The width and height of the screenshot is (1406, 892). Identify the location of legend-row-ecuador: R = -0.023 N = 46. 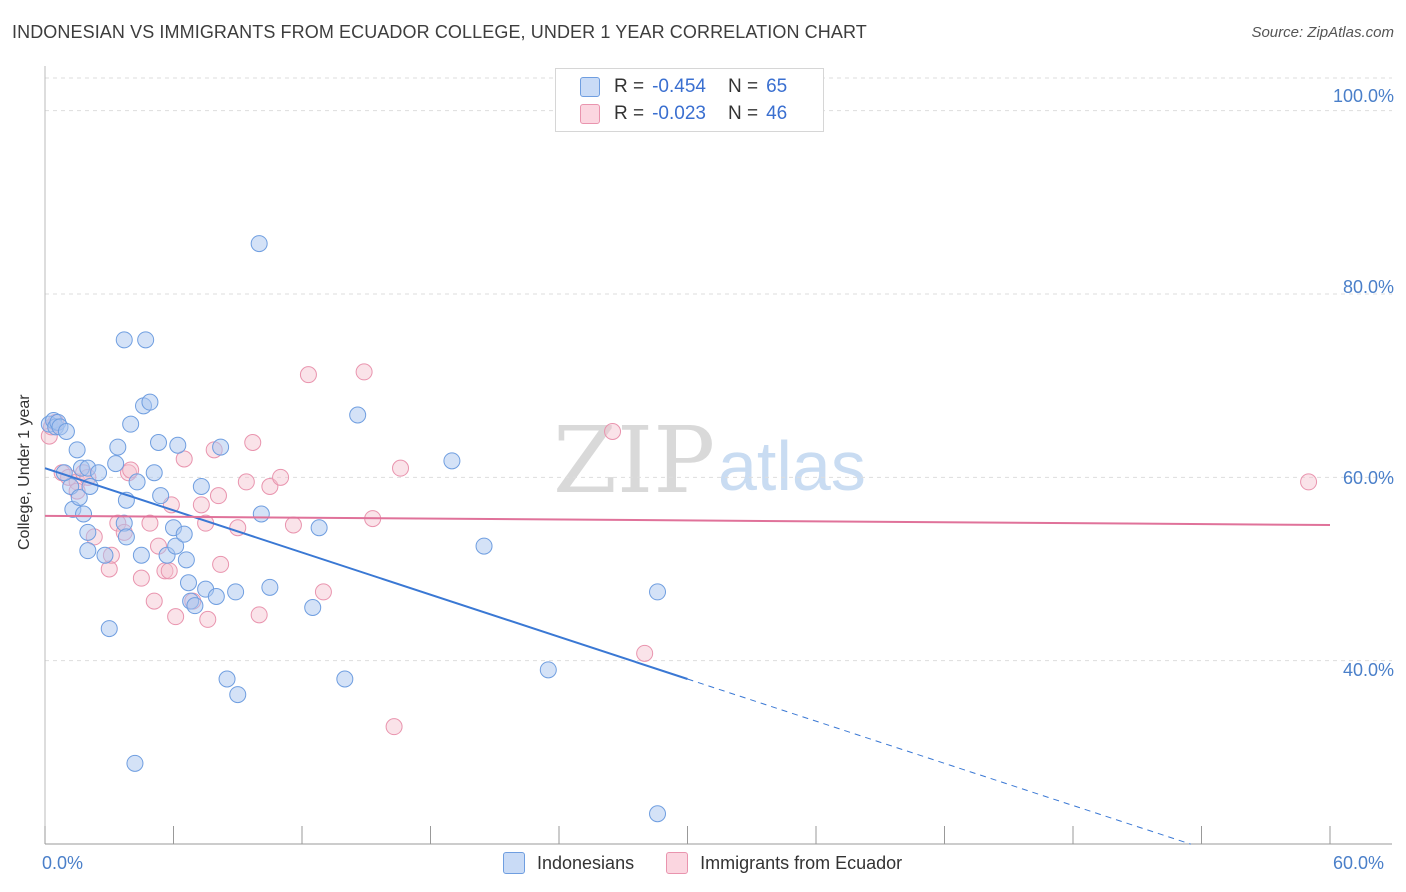
(683, 114).